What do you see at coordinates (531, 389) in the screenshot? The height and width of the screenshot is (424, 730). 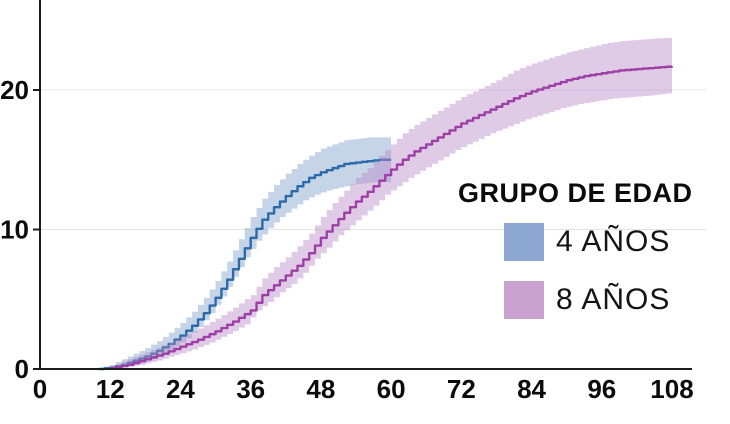 I see `x-tick-label: 84` at bounding box center [531, 389].